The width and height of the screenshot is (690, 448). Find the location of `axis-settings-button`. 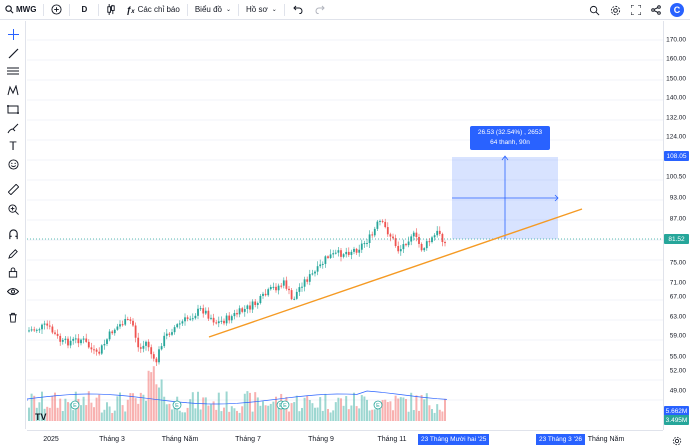

axis-settings-button is located at coordinates (677, 440).